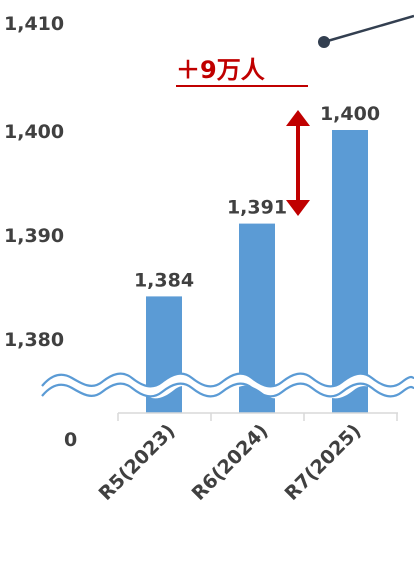 The height and width of the screenshot is (563, 414). I want to click on y-tick-label-1400: 1,400, so click(34, 132).